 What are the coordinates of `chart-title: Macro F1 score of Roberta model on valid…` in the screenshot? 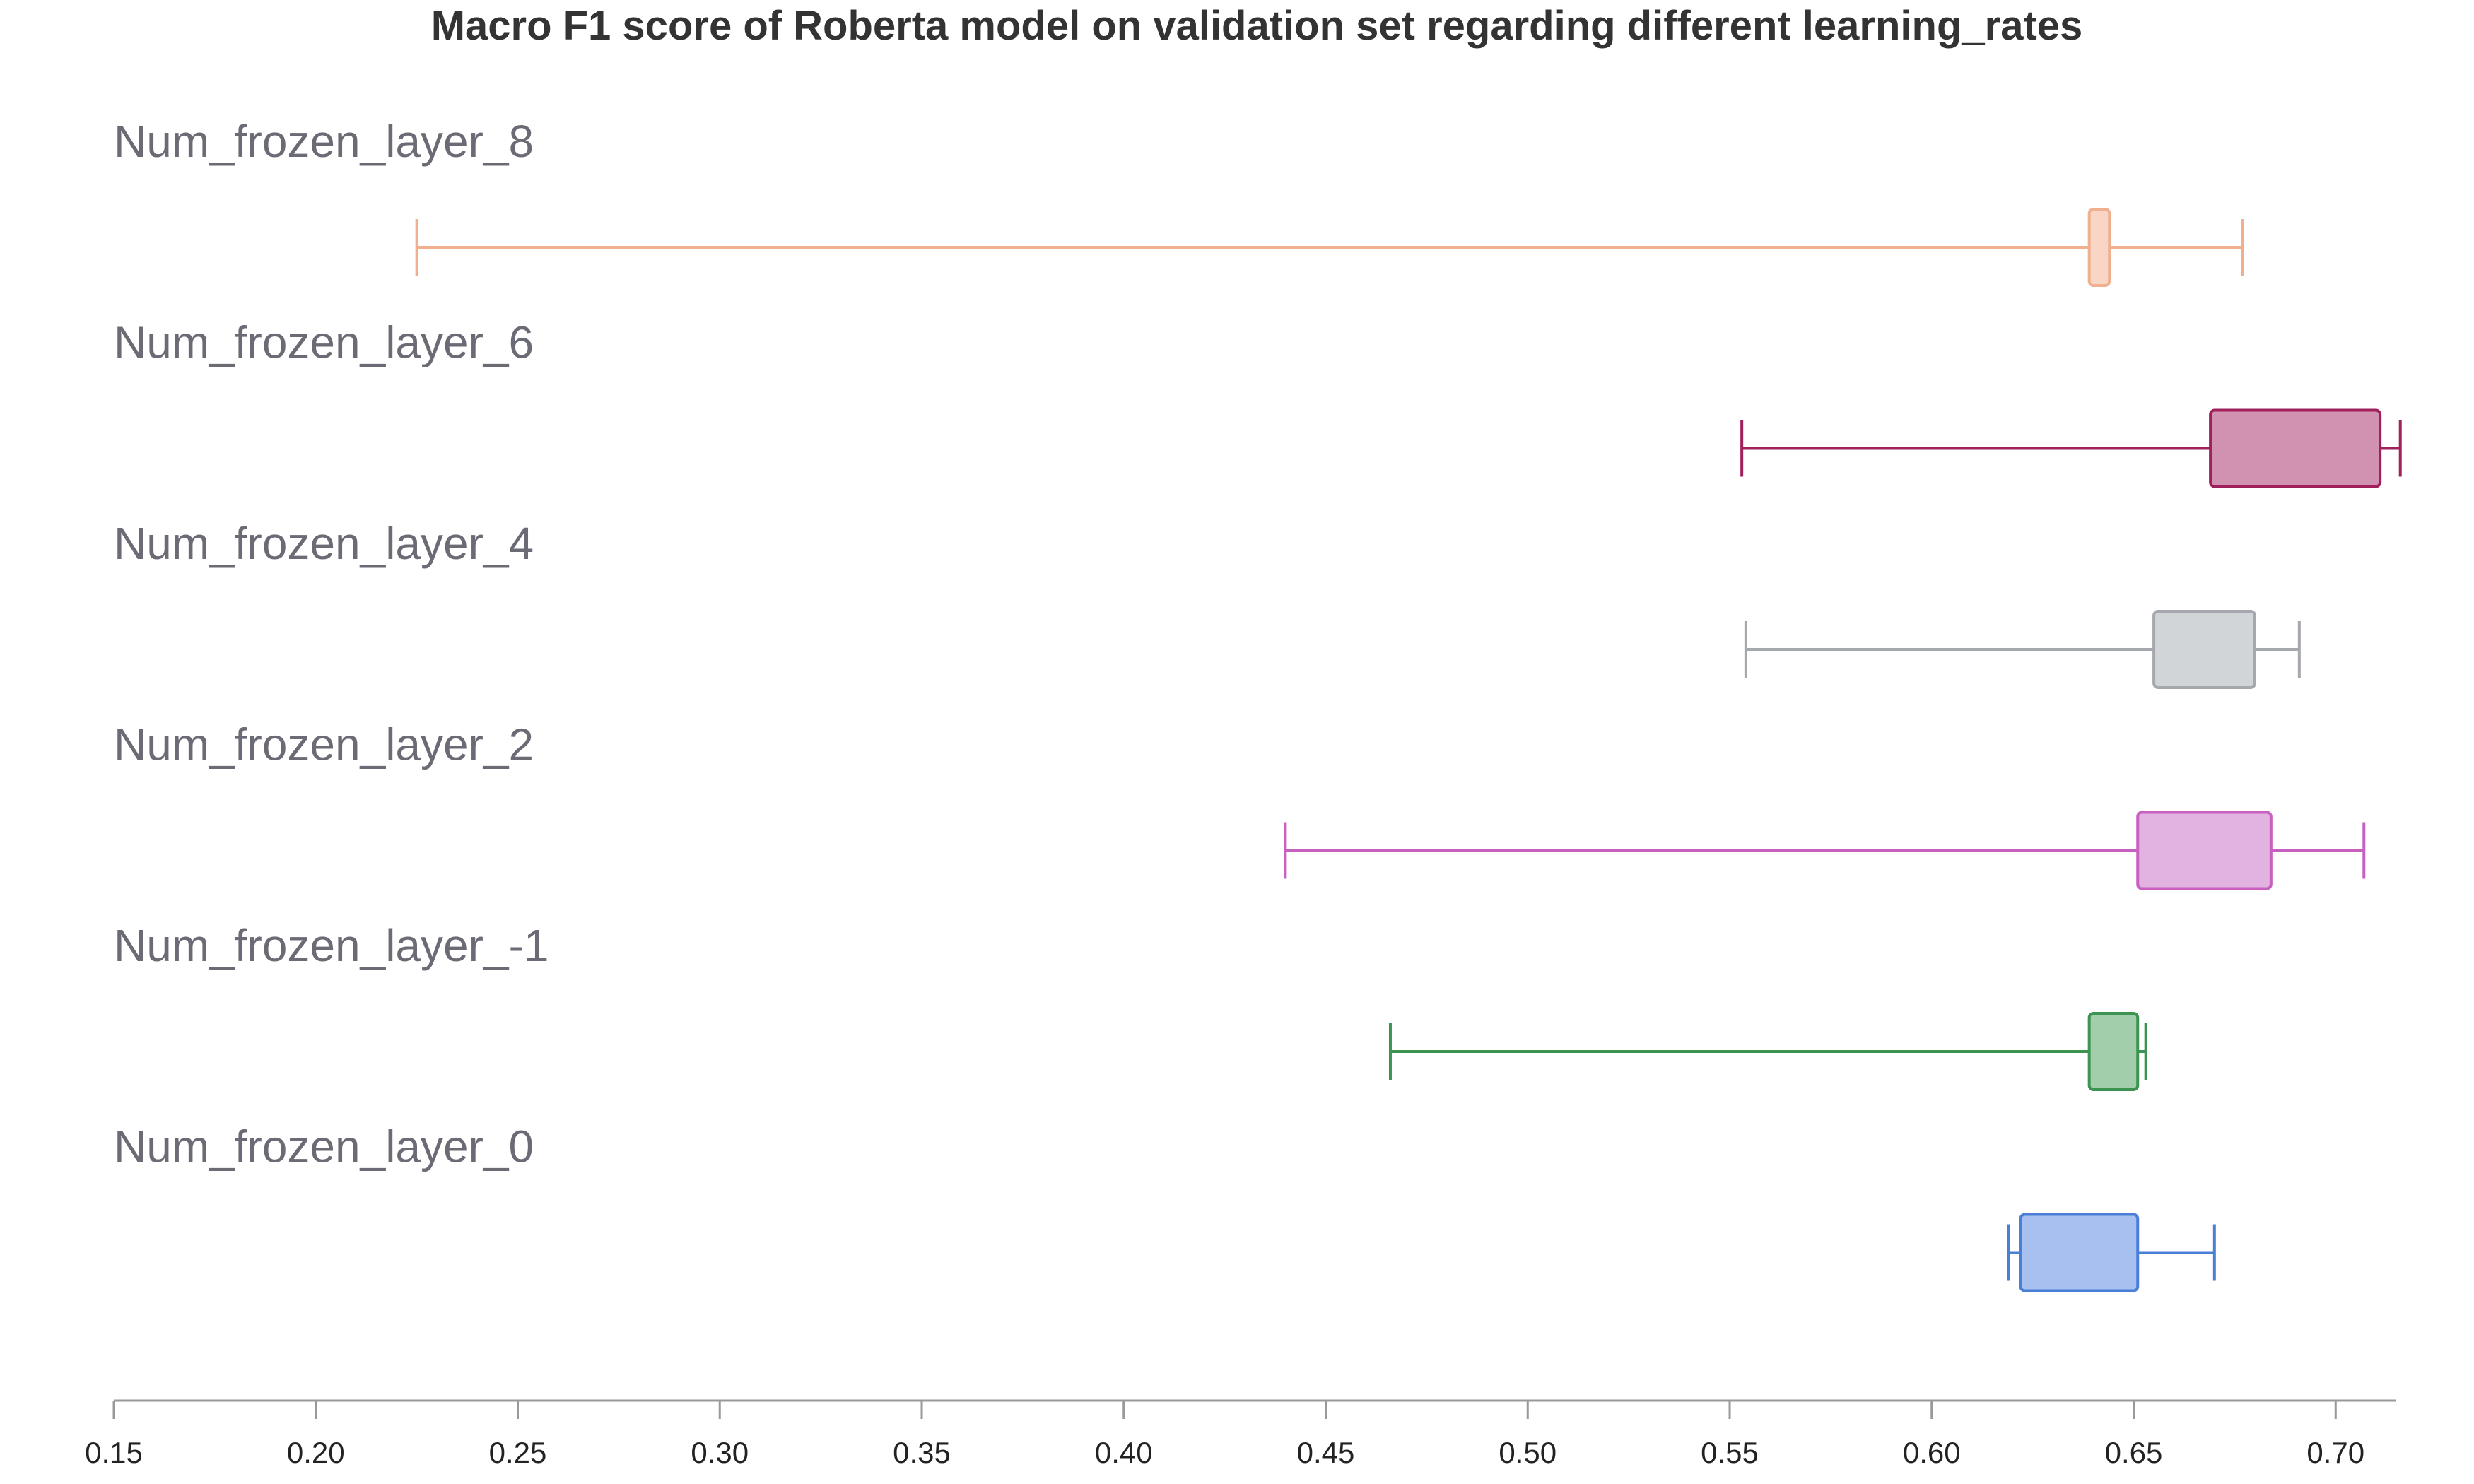 It's located at (1257, 26).